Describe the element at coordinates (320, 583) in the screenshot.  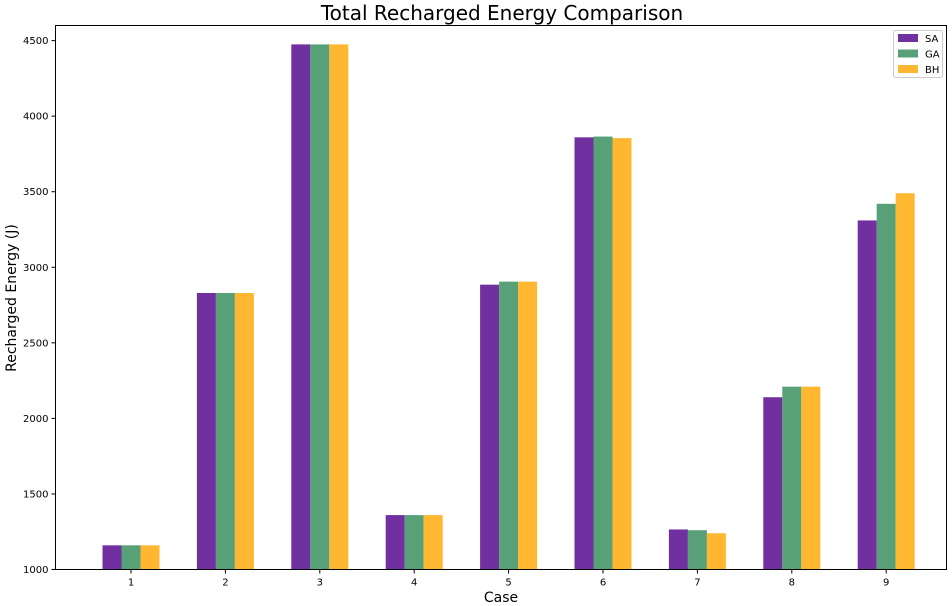
I see `x-tick-label-3: 3` at that location.